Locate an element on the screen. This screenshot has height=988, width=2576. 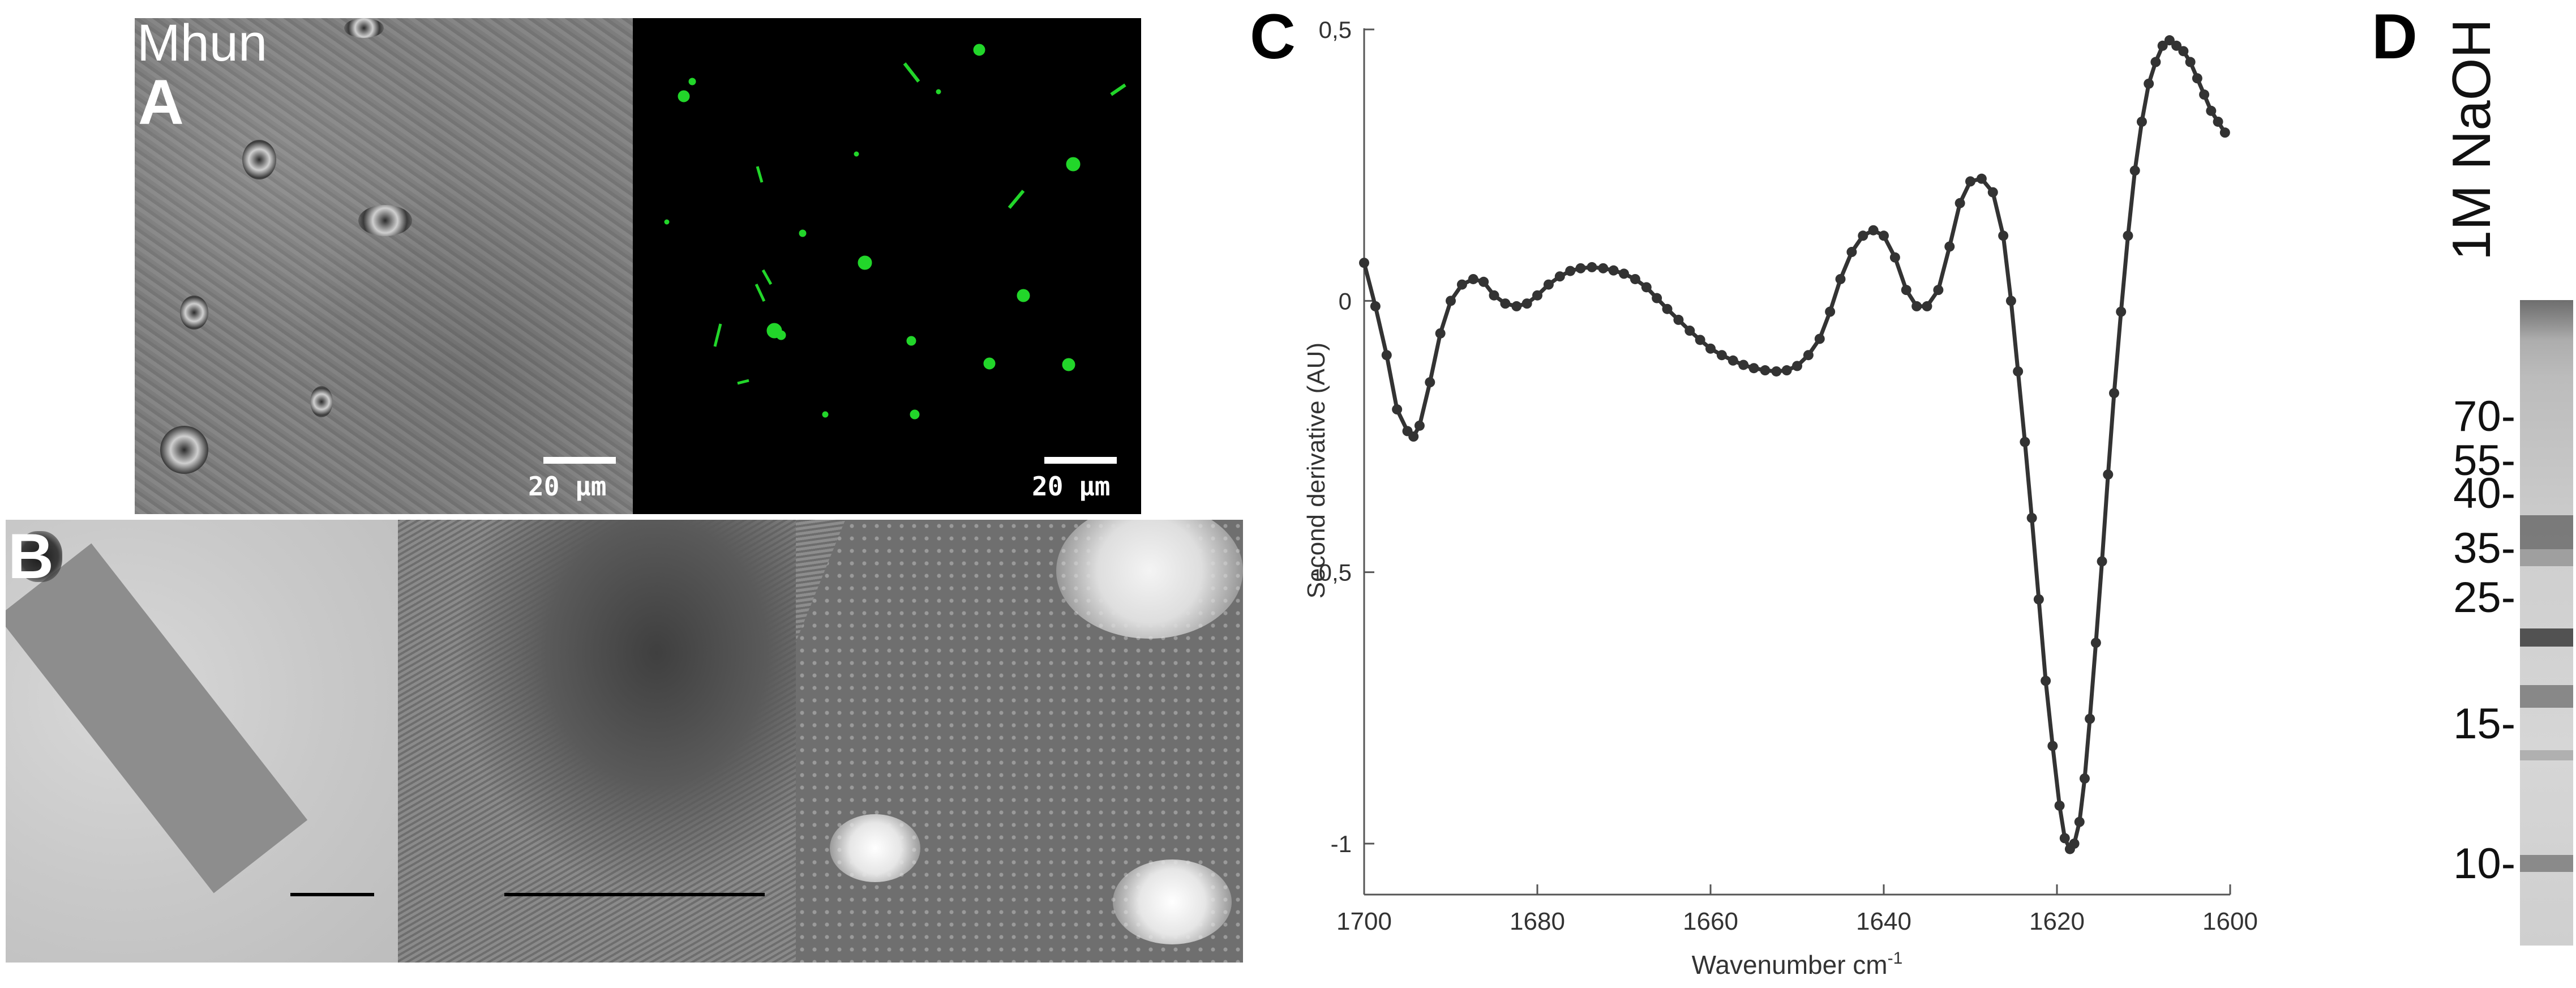
y-tick-label: -1 is located at coordinates (1341, 844).